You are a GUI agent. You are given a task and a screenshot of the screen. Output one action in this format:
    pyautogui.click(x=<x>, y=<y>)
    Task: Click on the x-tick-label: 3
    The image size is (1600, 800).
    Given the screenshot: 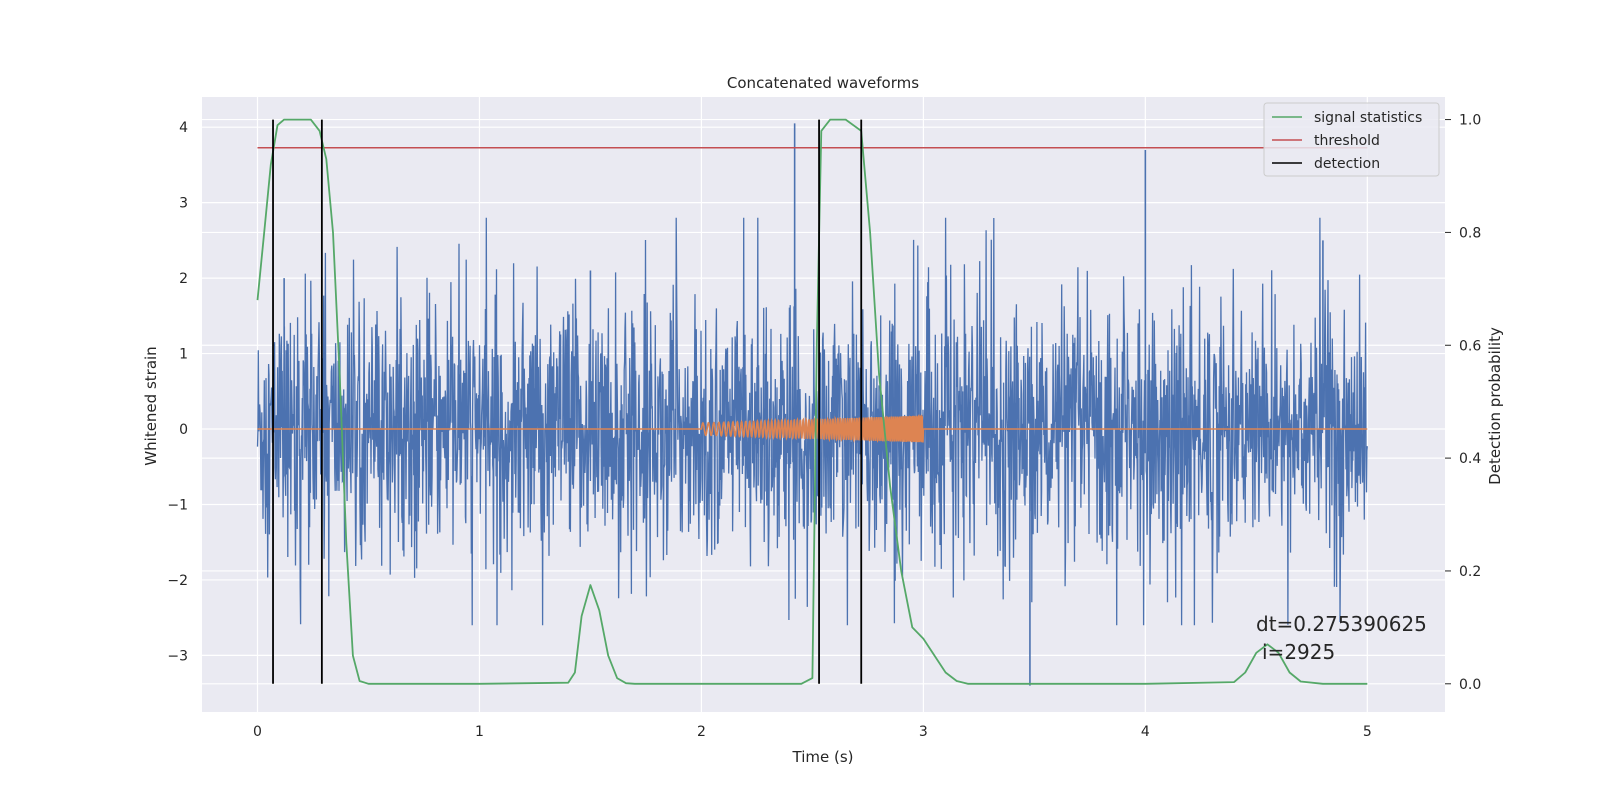 What is the action you would take?
    pyautogui.click(x=923, y=732)
    